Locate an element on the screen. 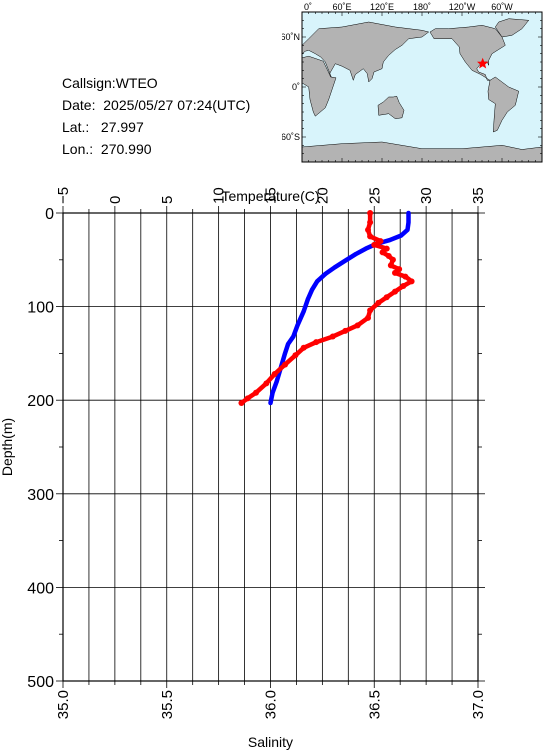 The image size is (553, 751). temperature-tick-label: −5 is located at coordinates (63, 195).